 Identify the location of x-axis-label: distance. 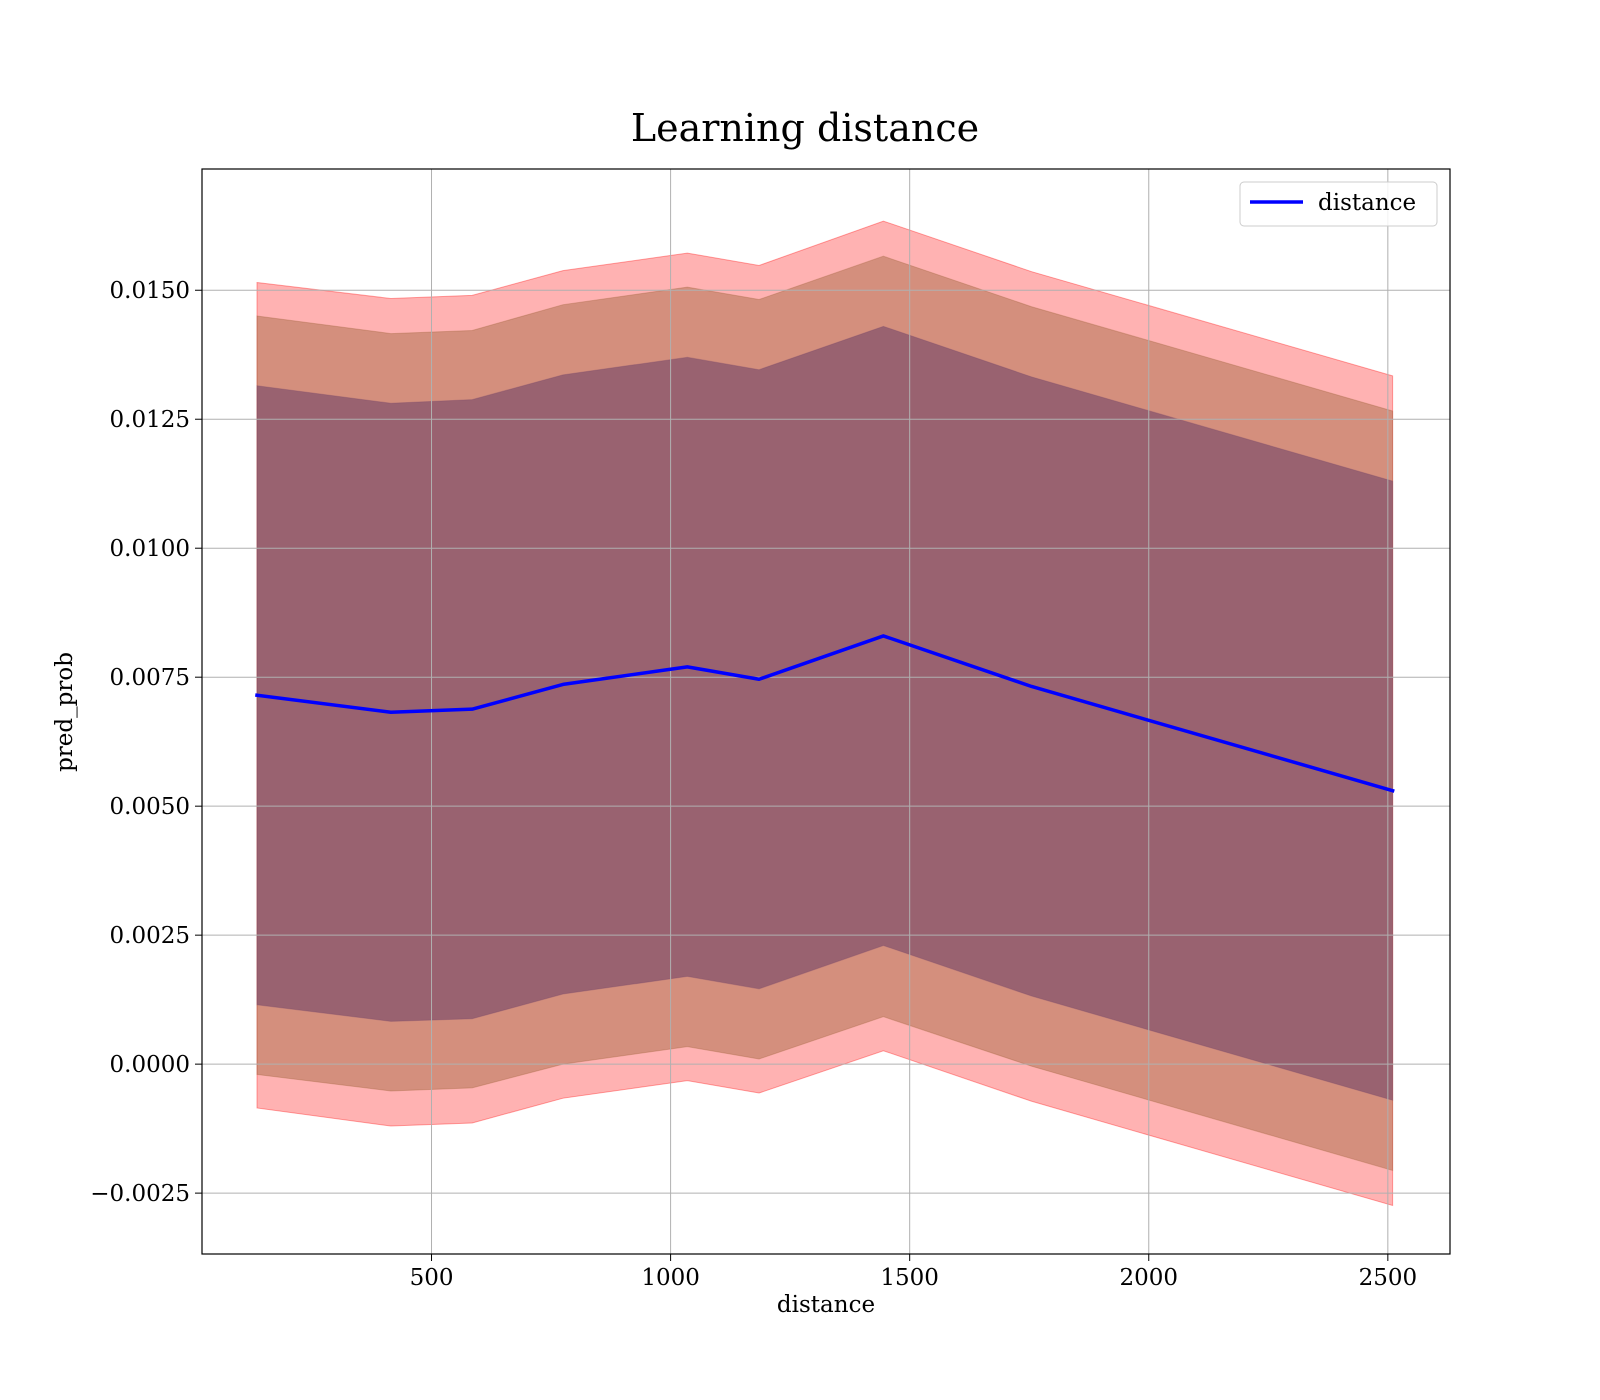
(826, 1305).